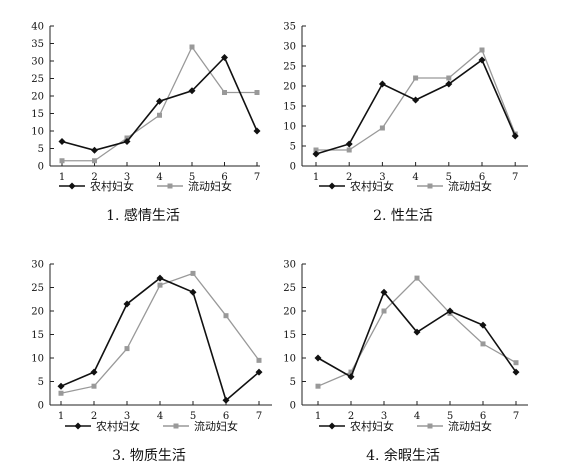 The height and width of the screenshot is (475, 566). I want to click on chart-caption: 2. 性生活, so click(403, 216).